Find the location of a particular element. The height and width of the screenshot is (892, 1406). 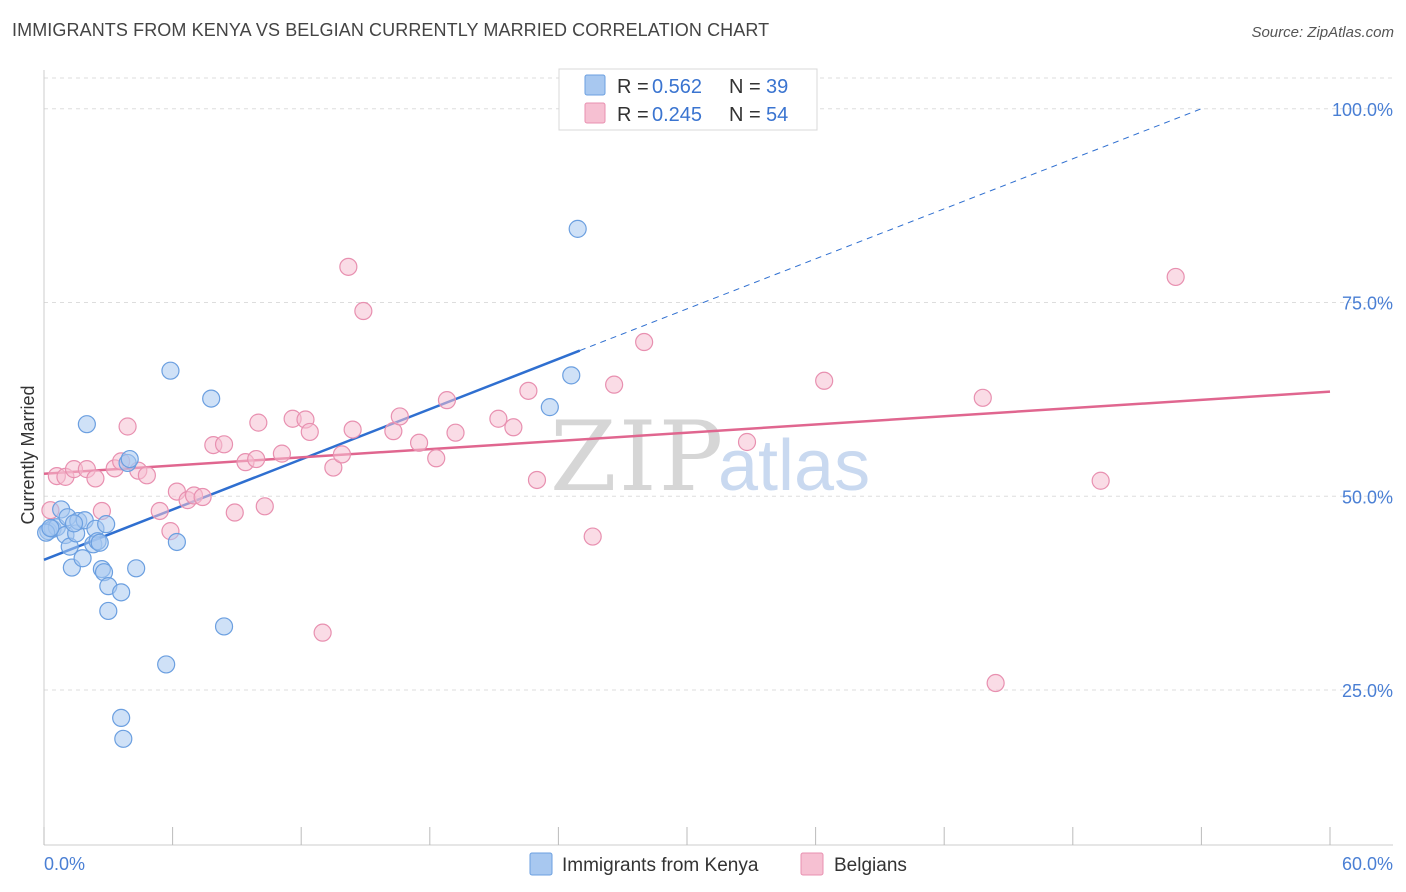

x-tick-label-max: 60.0% is located at coordinates (1367, 864).